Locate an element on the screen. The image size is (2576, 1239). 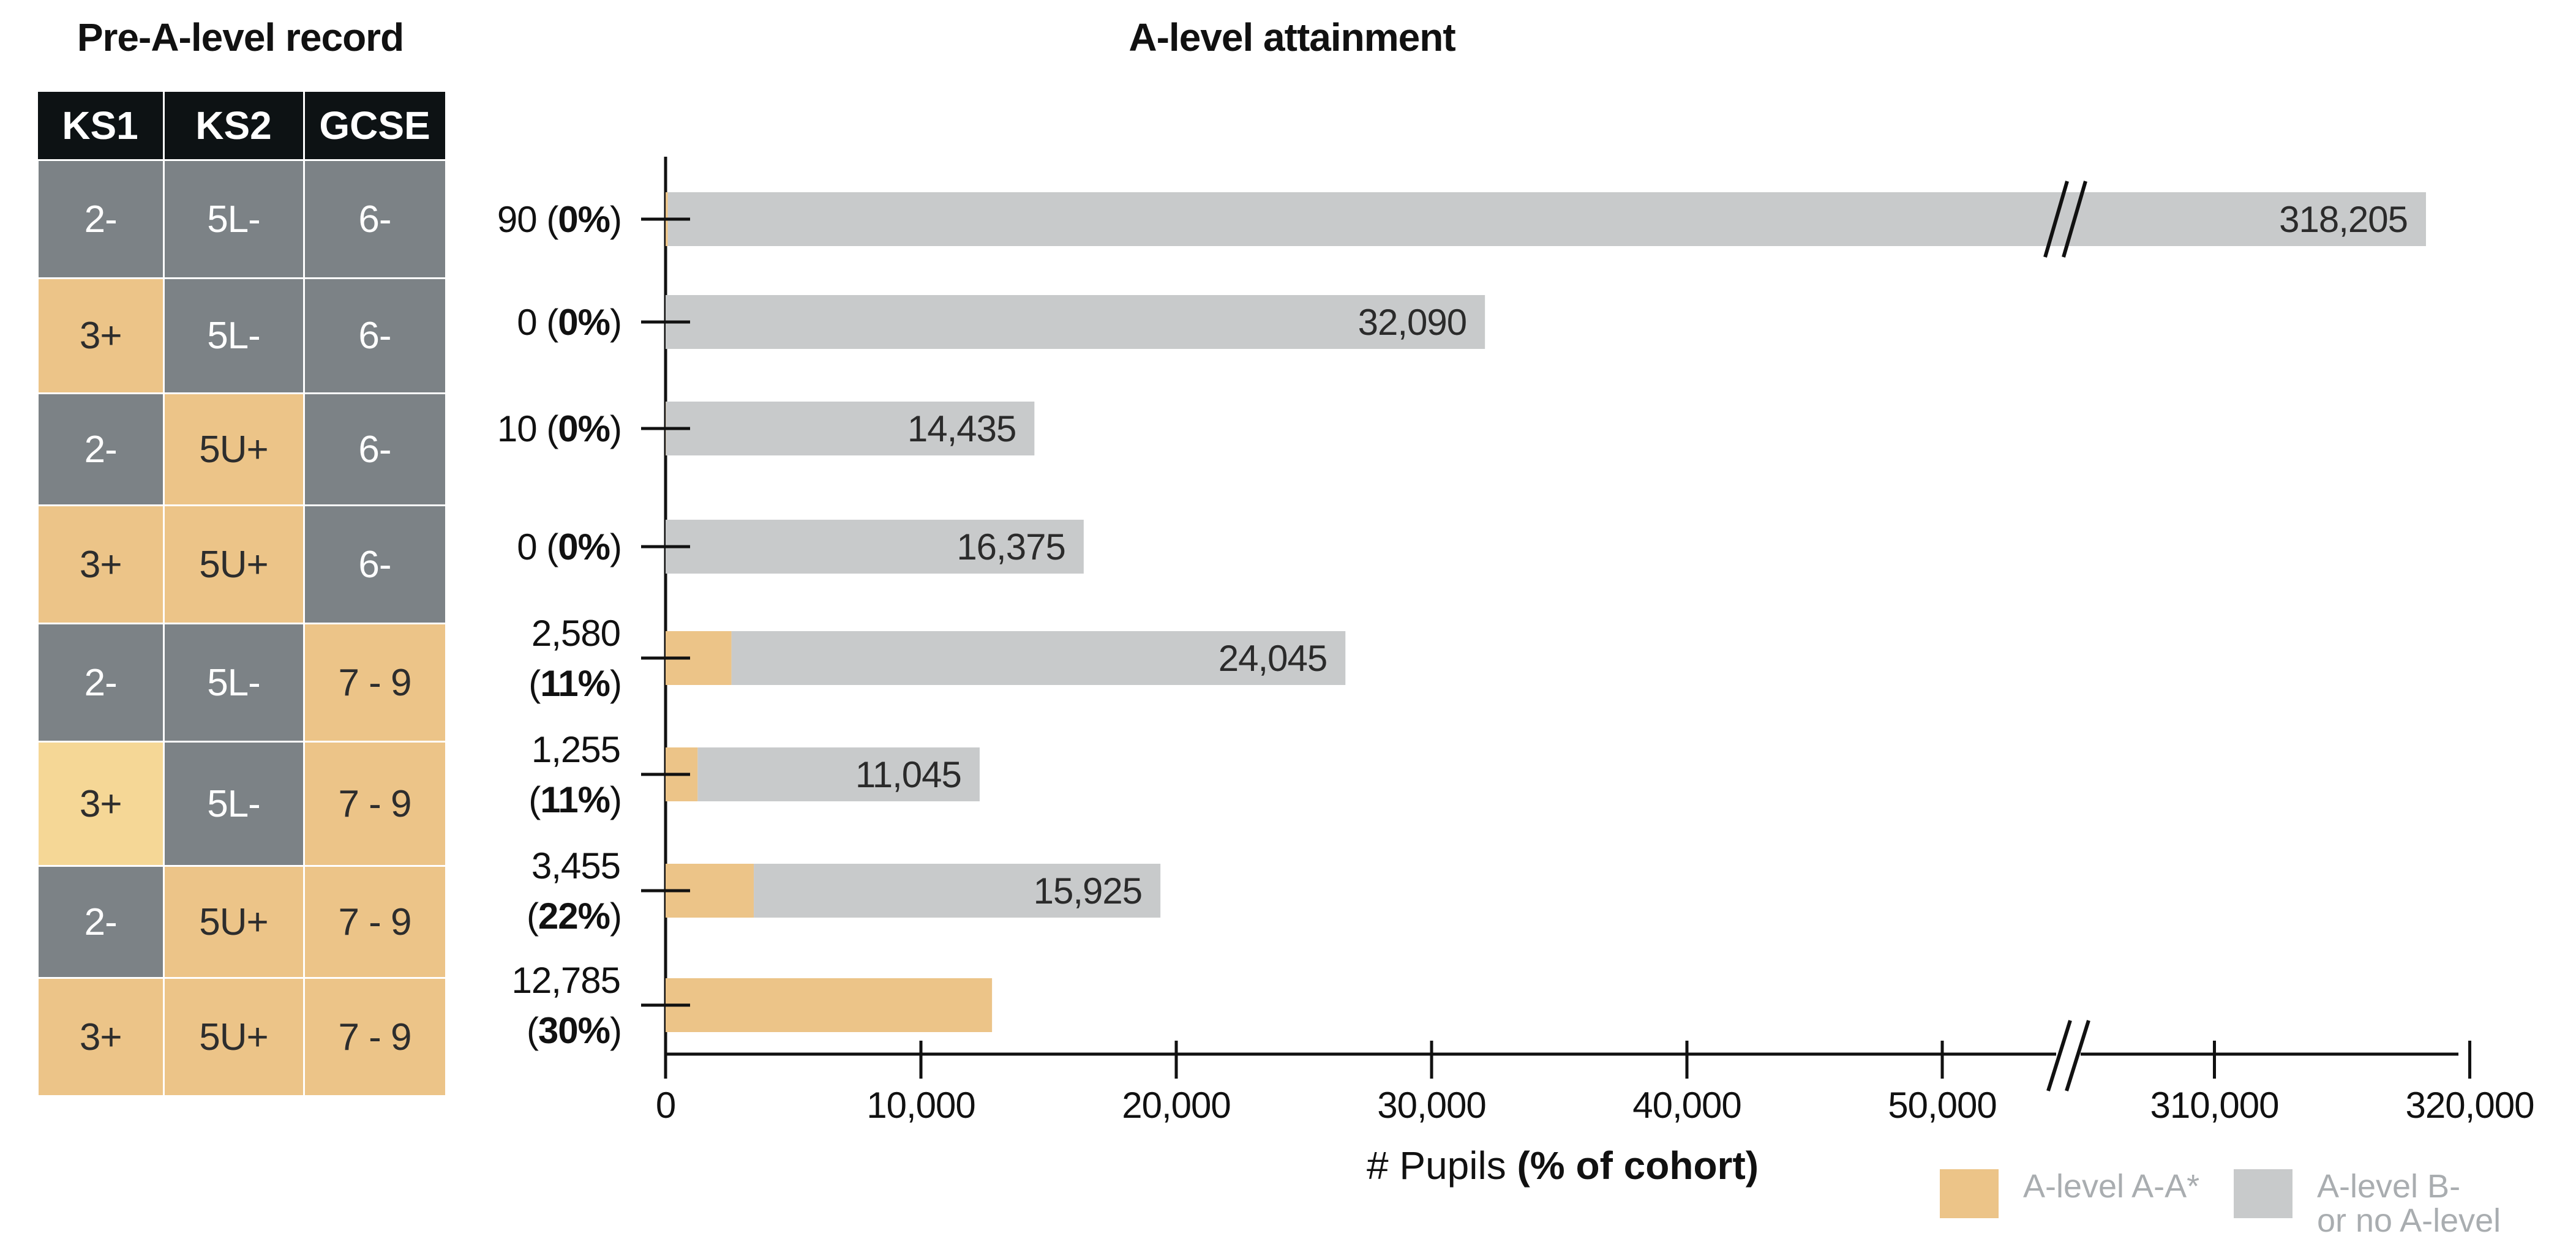
legend-item-b-or-none: A-level B-or no A-level is located at coordinates (2376, 1203).